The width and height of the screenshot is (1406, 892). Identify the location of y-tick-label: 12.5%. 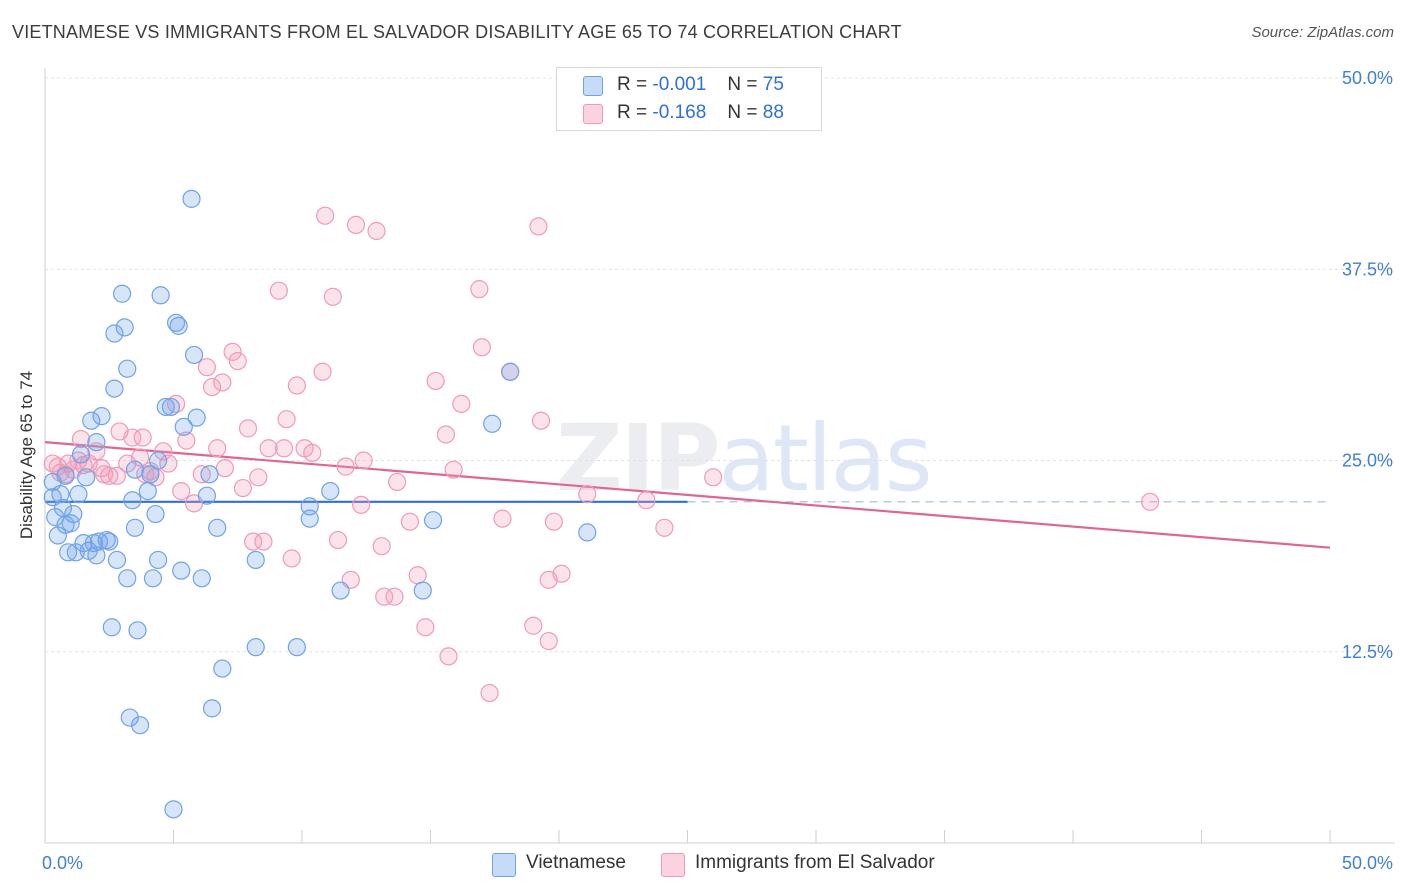
(1367, 652).